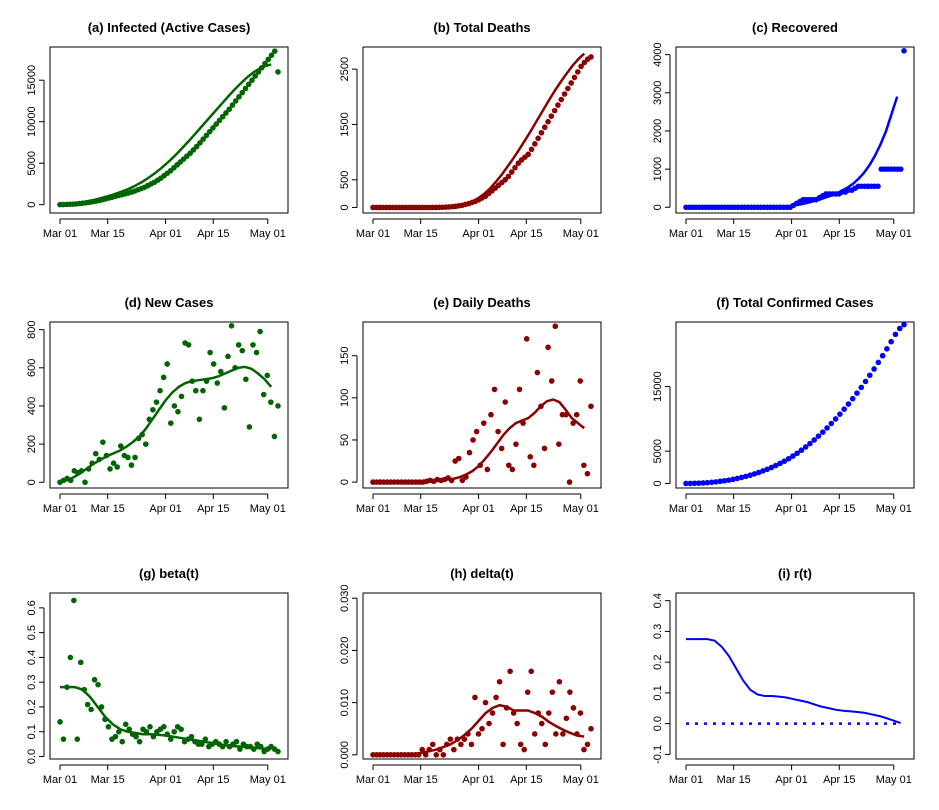 The width and height of the screenshot is (939, 810). I want to click on y-tick-label: 0.030, so click(345, 598).